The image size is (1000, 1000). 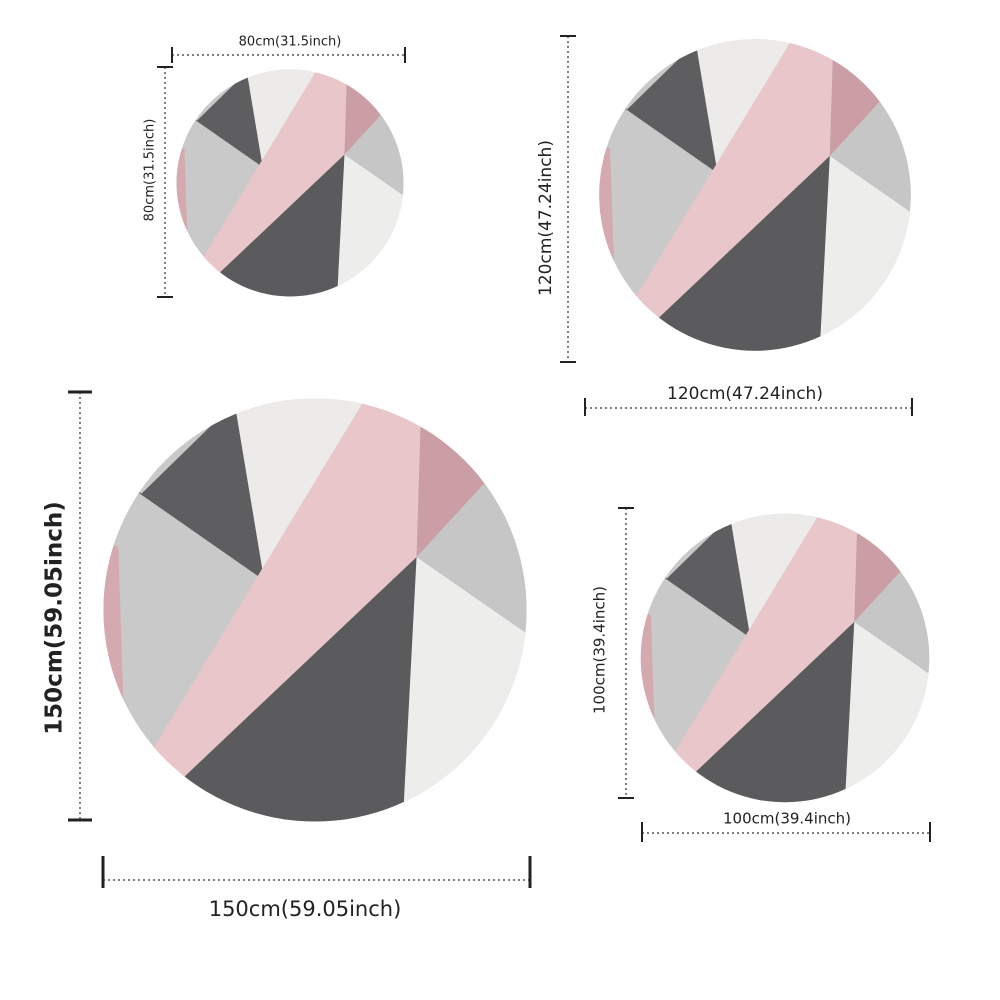 I want to click on width-label: 120cm(47.24inch), so click(x=745, y=394).